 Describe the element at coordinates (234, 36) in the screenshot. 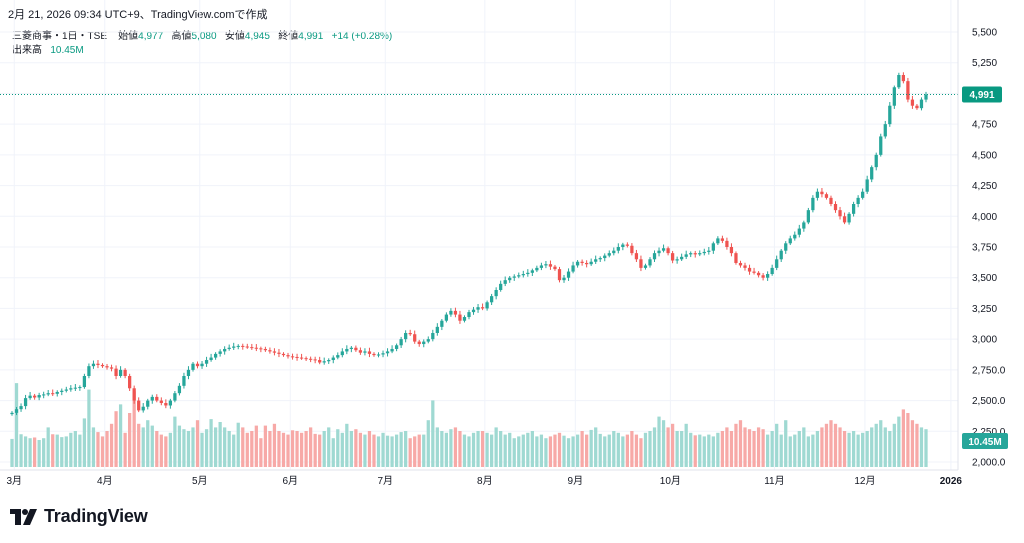

I see `legend-low-label: 安値` at that location.